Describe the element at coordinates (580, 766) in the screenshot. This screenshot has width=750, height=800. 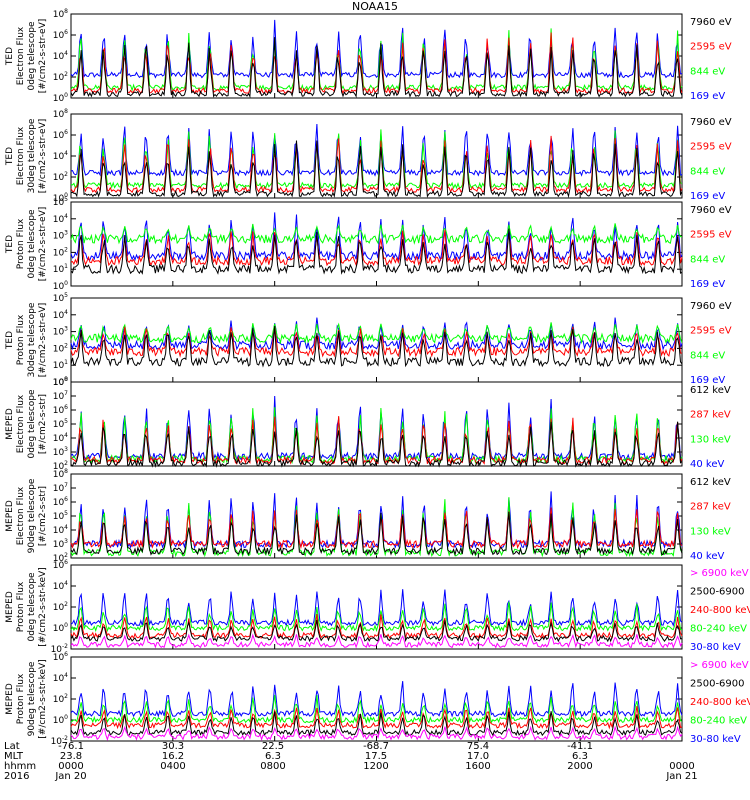
I see `footer-hhmm-5: 2000` at that location.